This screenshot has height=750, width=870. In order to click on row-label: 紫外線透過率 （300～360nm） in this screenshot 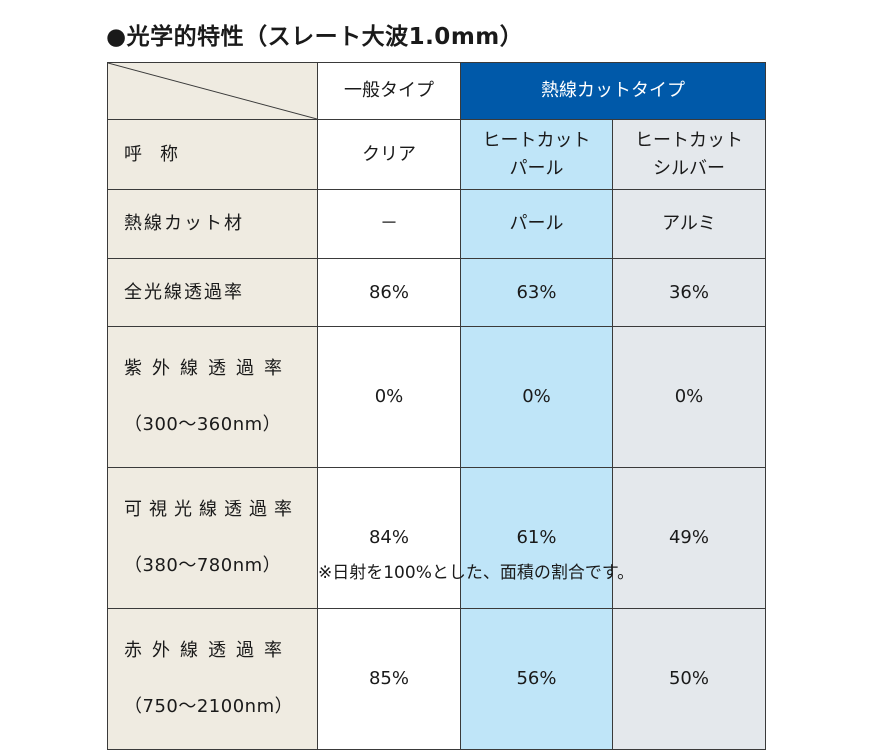, I will do `click(212, 397)`.